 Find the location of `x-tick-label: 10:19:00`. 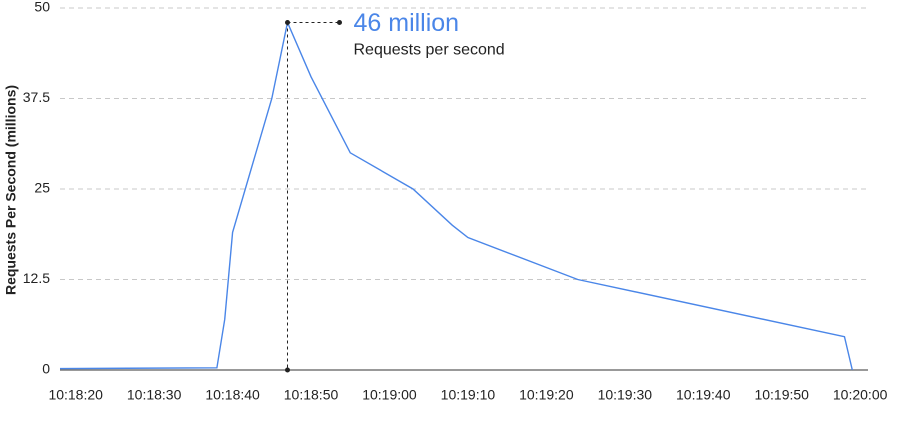

x-tick-label: 10:19:00 is located at coordinates (389, 395).